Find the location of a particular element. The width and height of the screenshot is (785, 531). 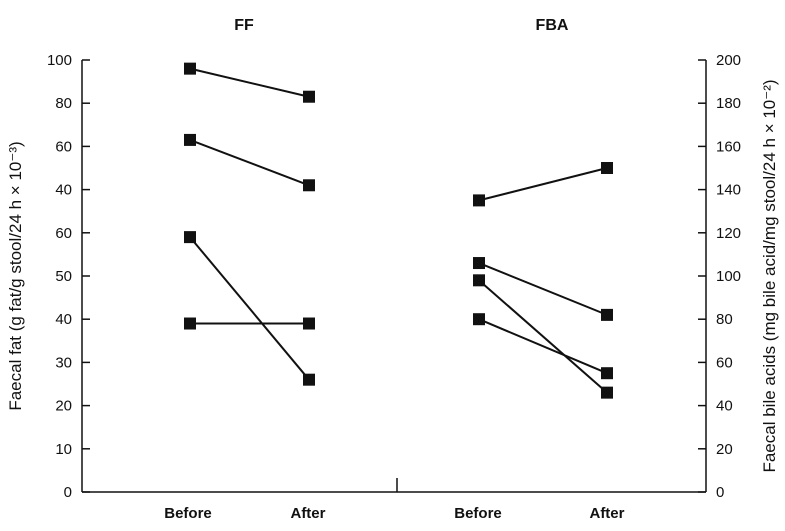

right-tick-label: 40 is located at coordinates (724, 406).